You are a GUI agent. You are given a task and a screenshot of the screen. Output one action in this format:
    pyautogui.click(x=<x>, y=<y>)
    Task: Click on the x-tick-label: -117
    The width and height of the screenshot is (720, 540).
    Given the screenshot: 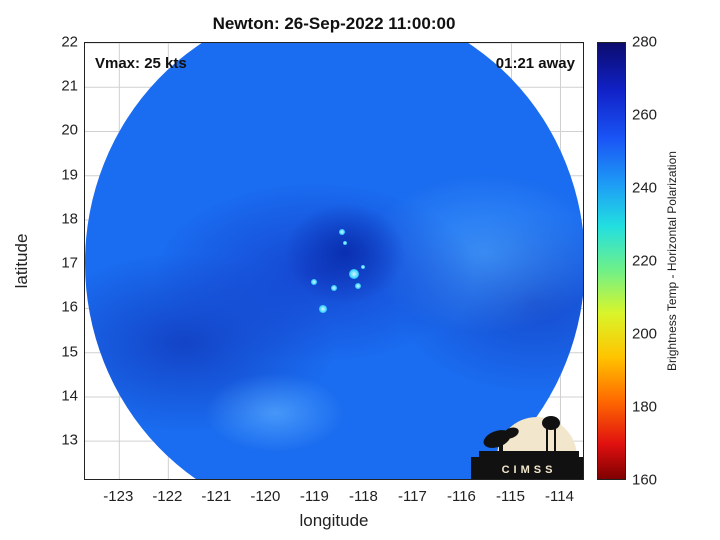 What is the action you would take?
    pyautogui.click(x=412, y=496)
    